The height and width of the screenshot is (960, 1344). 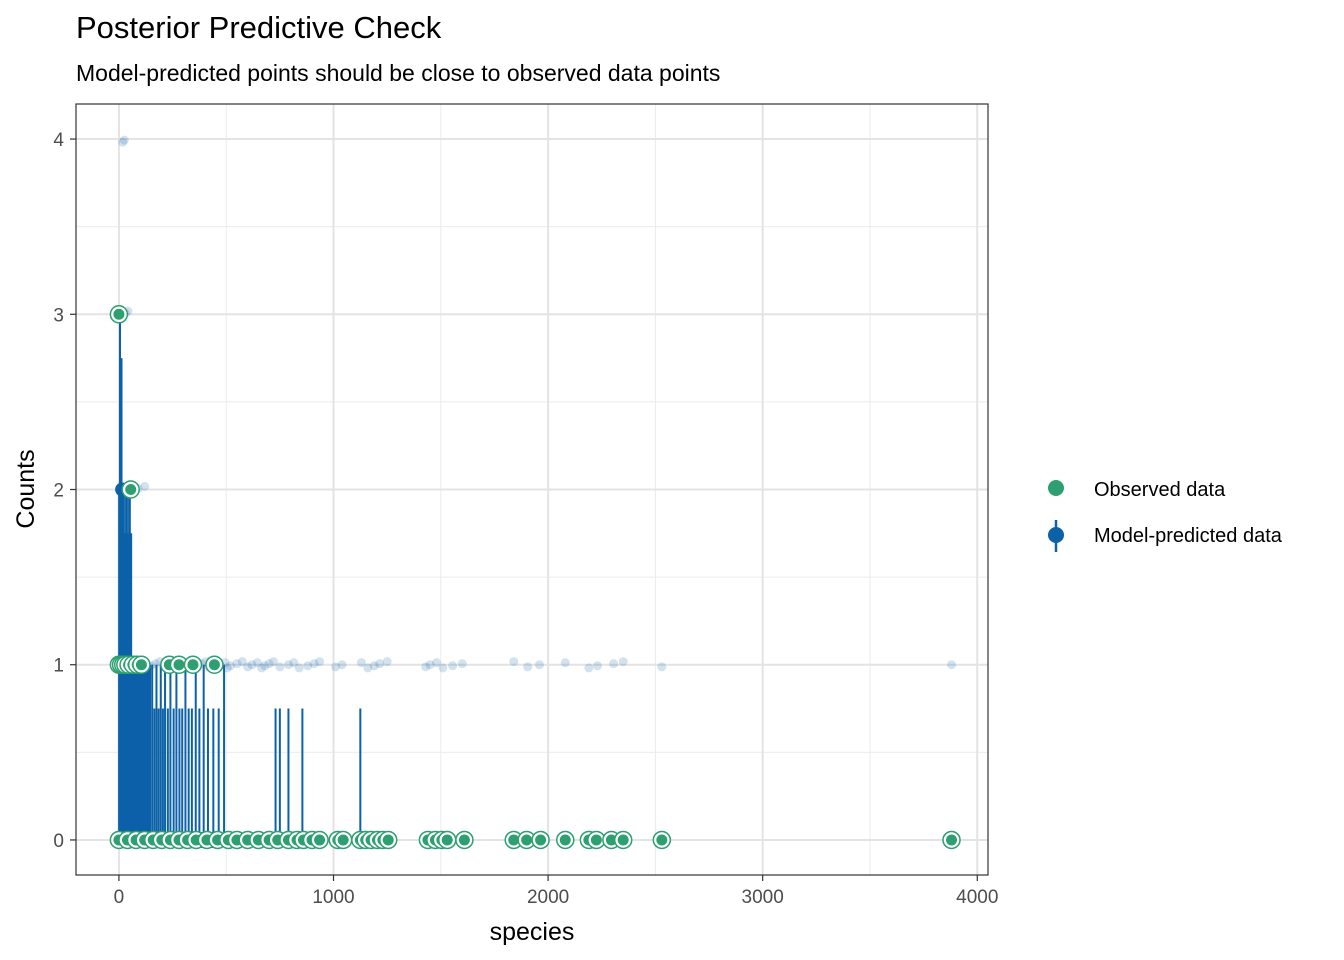 What do you see at coordinates (532, 932) in the screenshot?
I see `x-axis-title: species` at bounding box center [532, 932].